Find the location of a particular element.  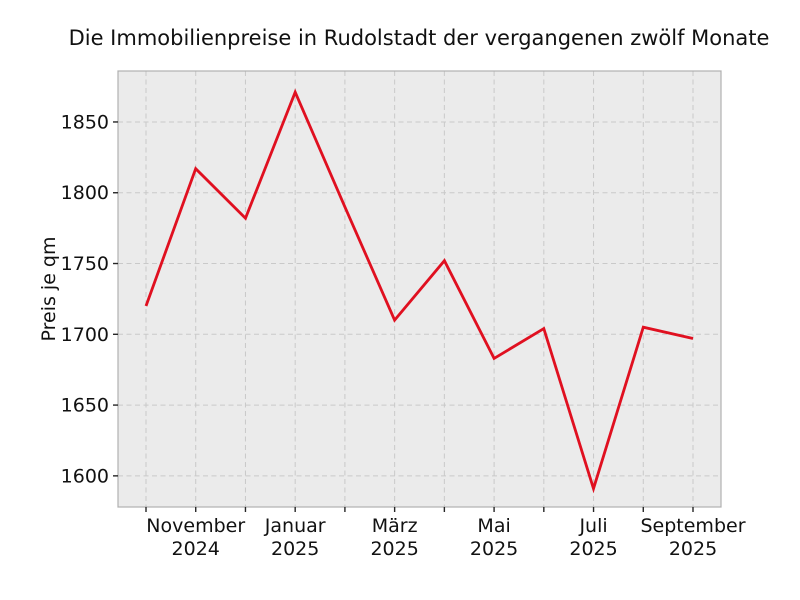

y-tick-label: 1650 is located at coordinates (85, 406).